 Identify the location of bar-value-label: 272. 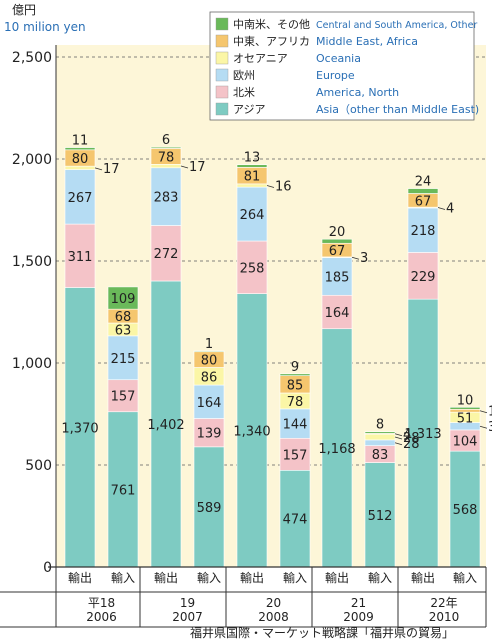
(166, 254).